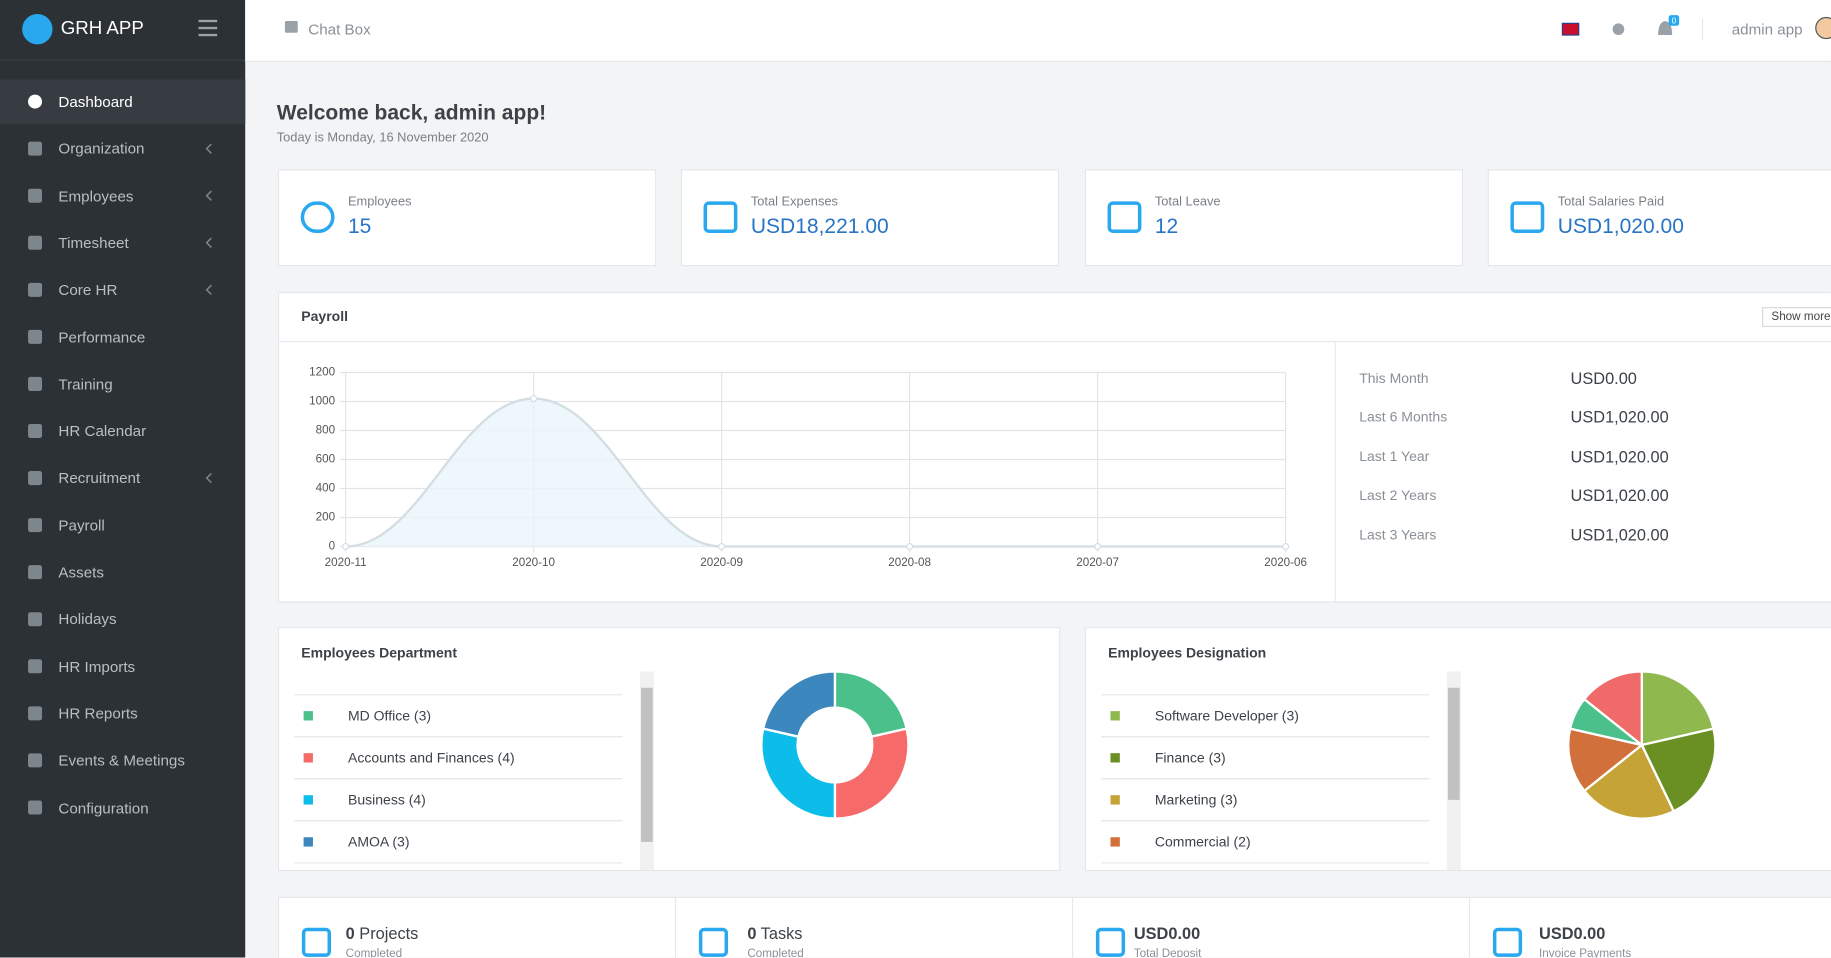 This screenshot has width=1831, height=958. I want to click on tile-sub: Total Deposit, so click(1167, 952).